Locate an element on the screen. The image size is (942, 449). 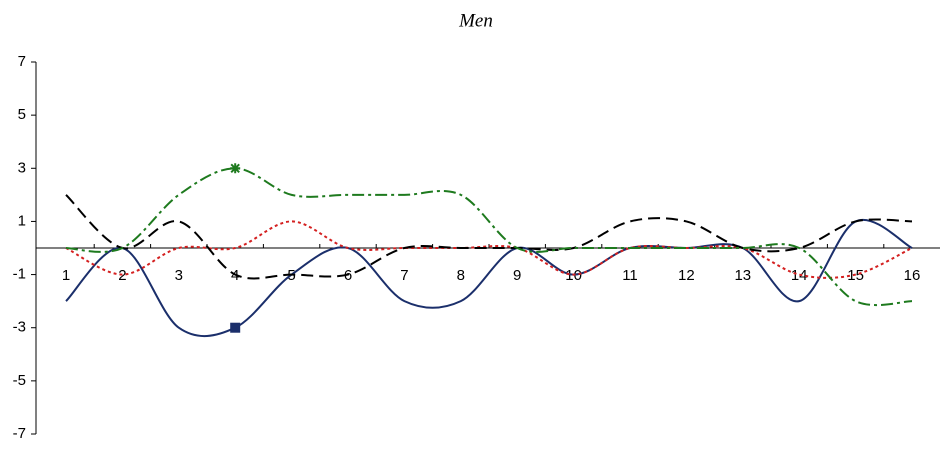
x-tick-label: 12 is located at coordinates (686, 275).